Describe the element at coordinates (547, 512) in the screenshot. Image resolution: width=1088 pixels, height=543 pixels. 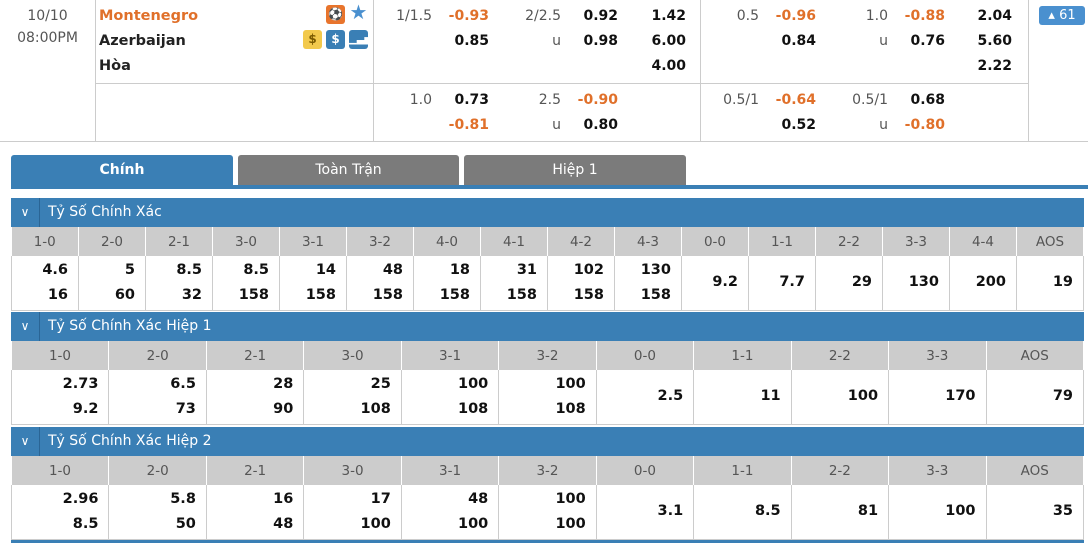
I see `score-odds-cell: 100 100` at that location.